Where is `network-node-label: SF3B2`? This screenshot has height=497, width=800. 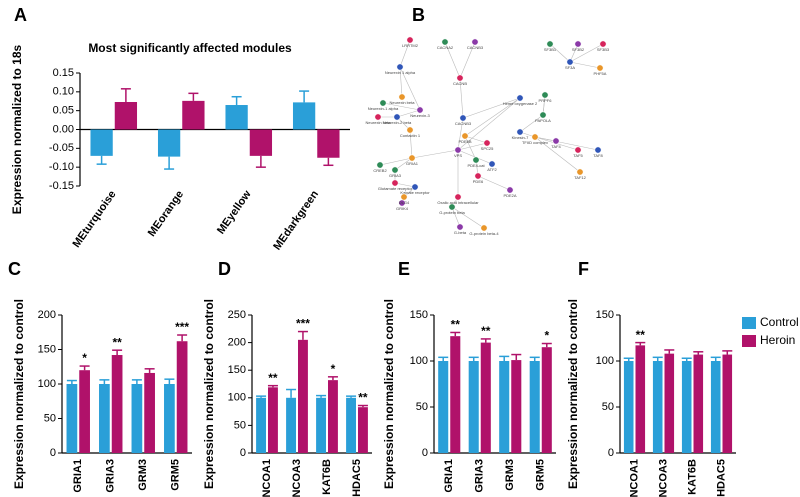 network-node-label: SF3B2 is located at coordinates (578, 49).